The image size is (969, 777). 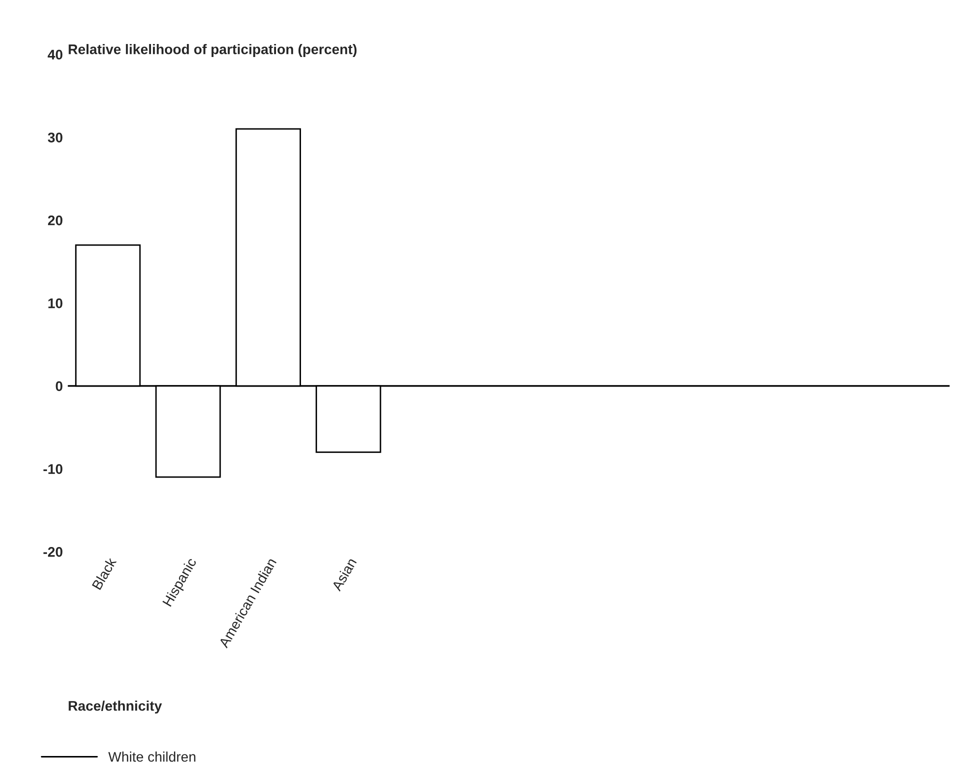 I want to click on x-axis-title: Race/ethnicity, so click(x=115, y=707).